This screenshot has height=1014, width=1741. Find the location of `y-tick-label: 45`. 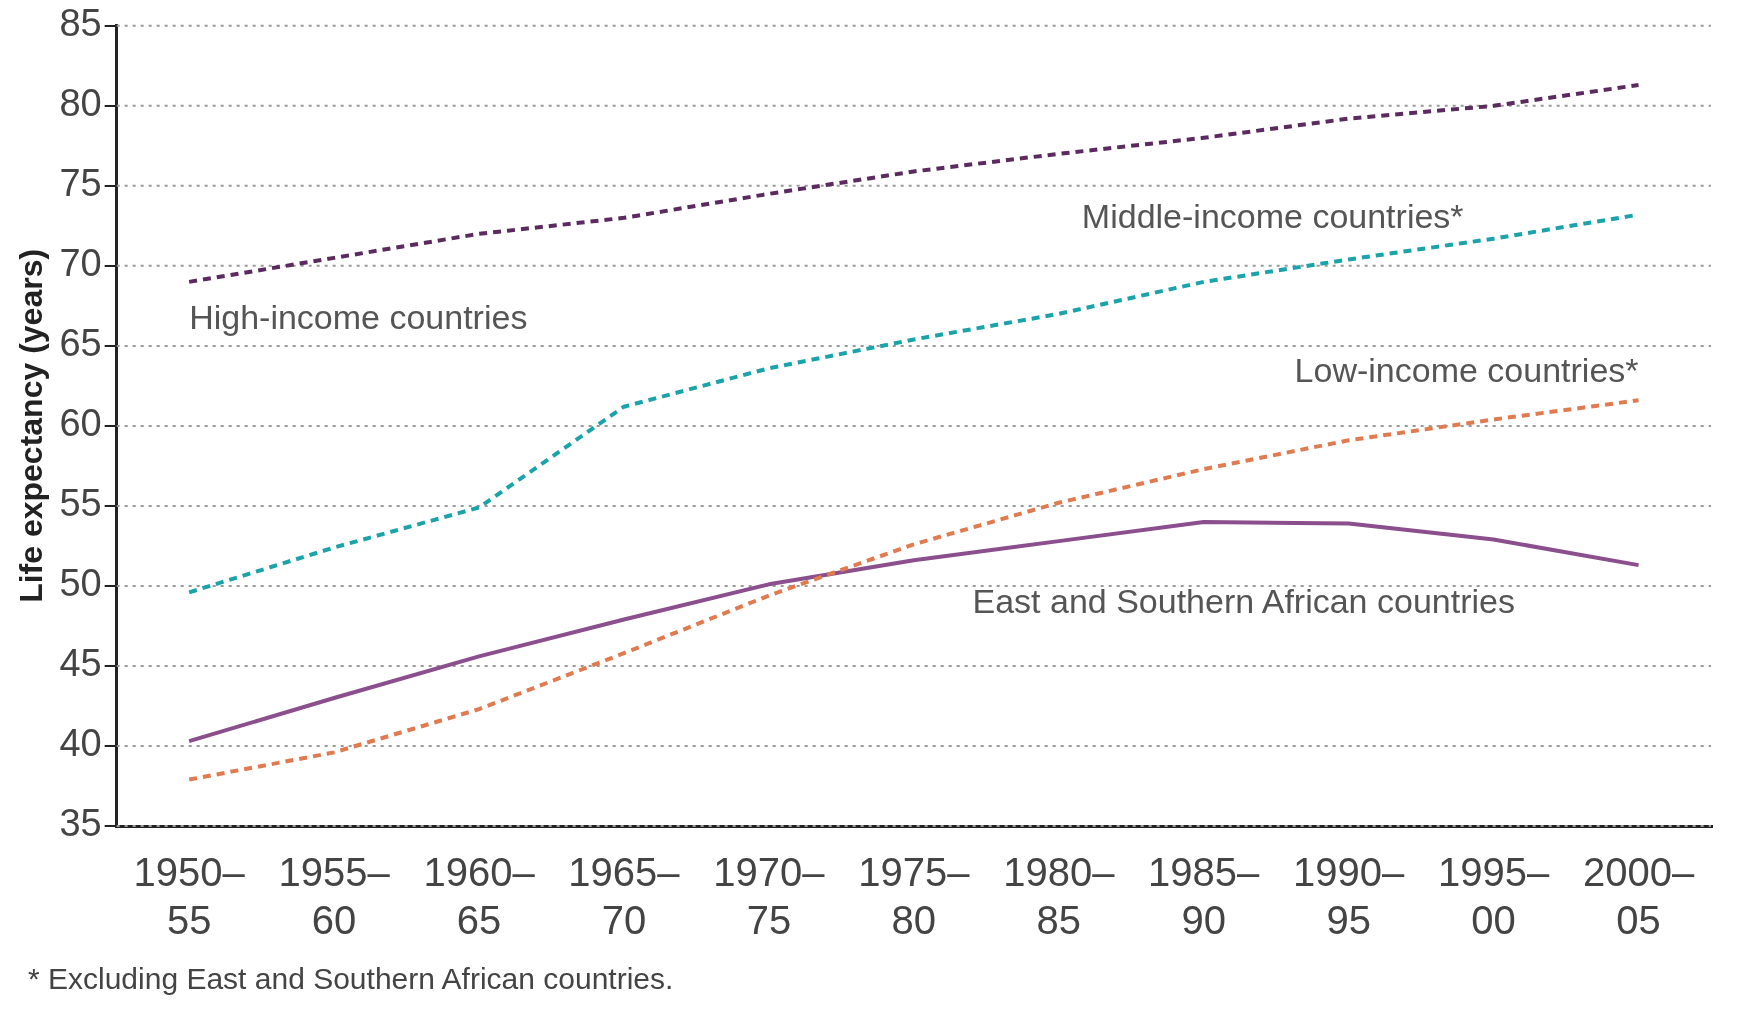

y-tick-label: 45 is located at coordinates (80, 663).